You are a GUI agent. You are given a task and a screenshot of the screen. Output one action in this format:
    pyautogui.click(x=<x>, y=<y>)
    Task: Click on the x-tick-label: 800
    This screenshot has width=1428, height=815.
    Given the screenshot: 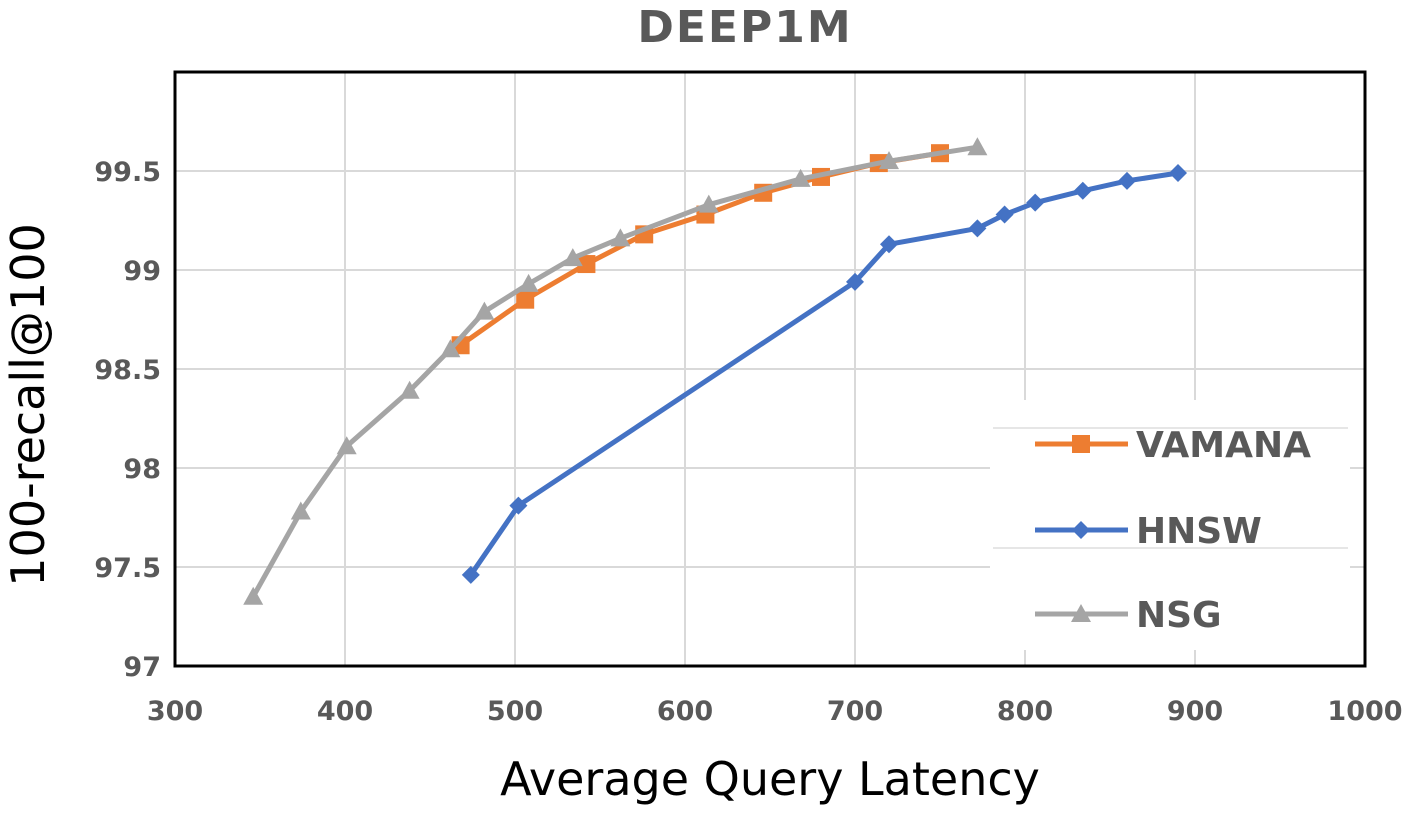 What is the action you would take?
    pyautogui.click(x=1025, y=711)
    